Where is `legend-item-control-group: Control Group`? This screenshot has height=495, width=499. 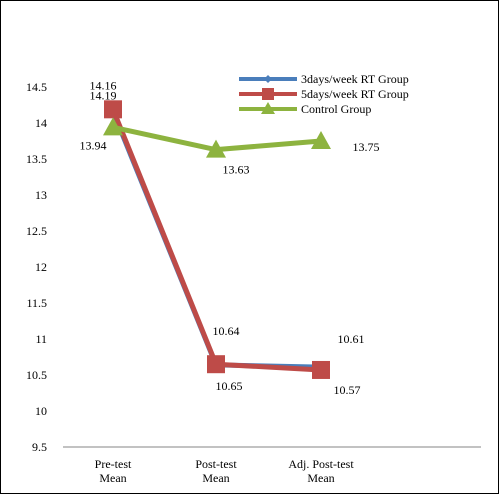 legend-item-control-group: Control Group is located at coordinates (305, 109).